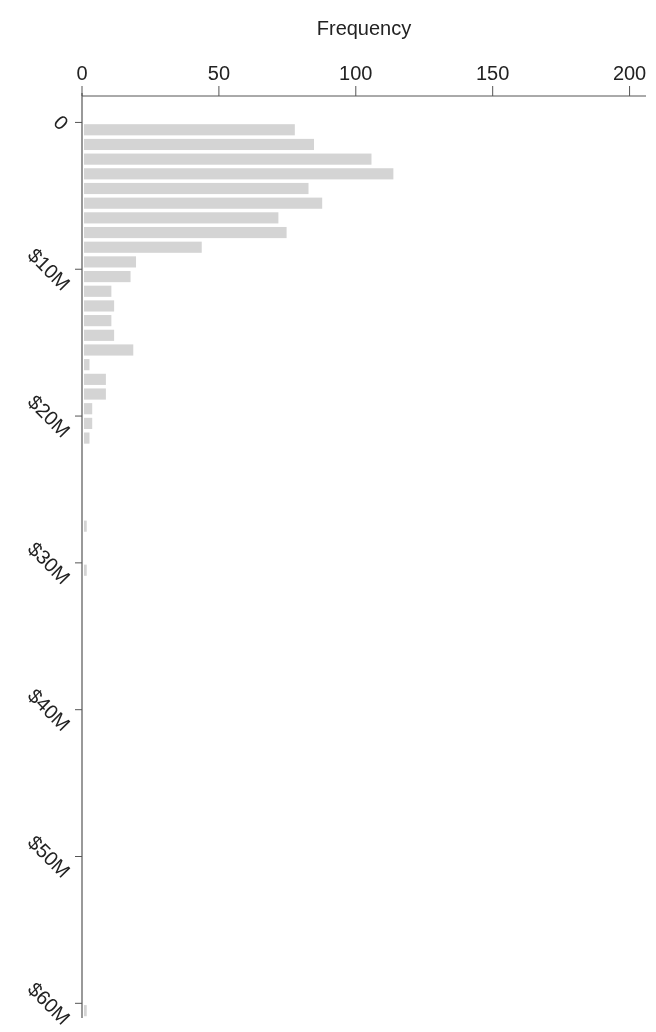 The height and width of the screenshot is (1032, 656). Describe the element at coordinates (61, 122) in the screenshot. I see `y-tick-label: 0` at that location.